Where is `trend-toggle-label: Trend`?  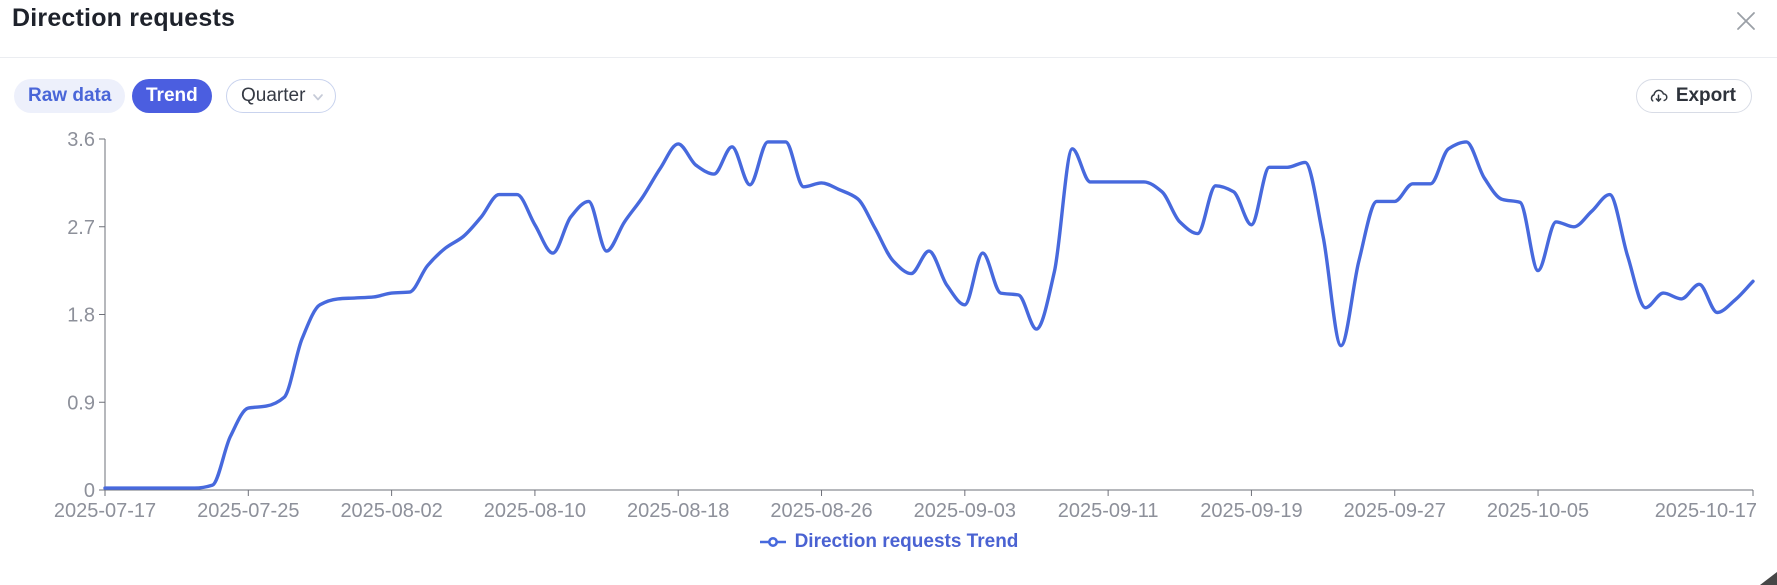 trend-toggle-label: Trend is located at coordinates (172, 95).